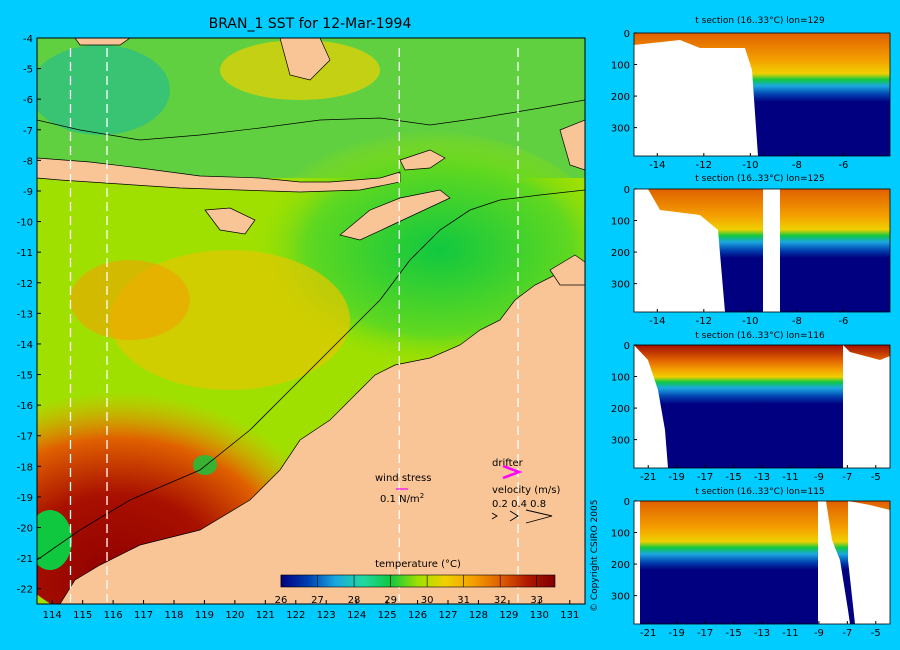 This screenshot has width=900, height=650. What do you see at coordinates (25, 498) in the screenshot?
I see `y-tick-label: -19` at bounding box center [25, 498].